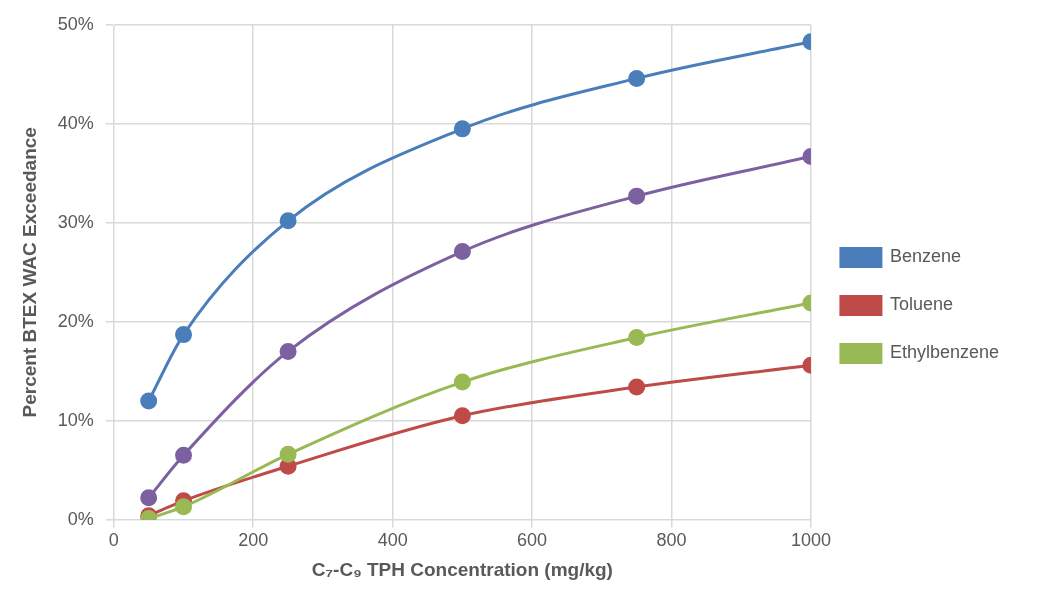  Describe the element at coordinates (75, 23) in the screenshot. I see `y-tick-label: 50%` at that location.